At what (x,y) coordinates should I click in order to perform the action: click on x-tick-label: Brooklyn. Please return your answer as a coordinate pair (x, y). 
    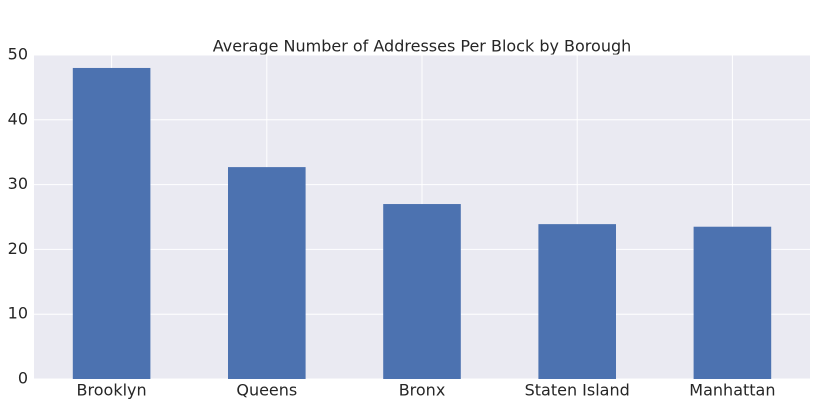
    Looking at the image, I should click on (112, 390).